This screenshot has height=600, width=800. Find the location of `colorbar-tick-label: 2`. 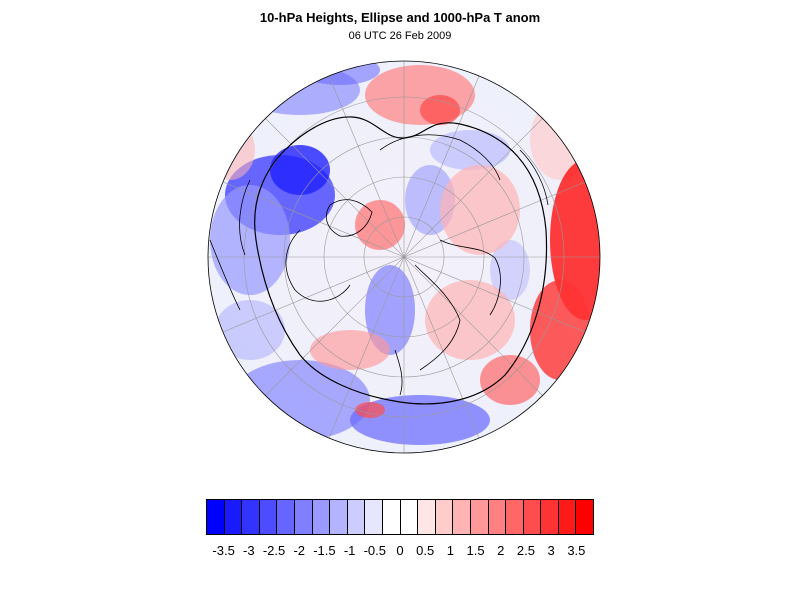

colorbar-tick-label: 2 is located at coordinates (501, 550).